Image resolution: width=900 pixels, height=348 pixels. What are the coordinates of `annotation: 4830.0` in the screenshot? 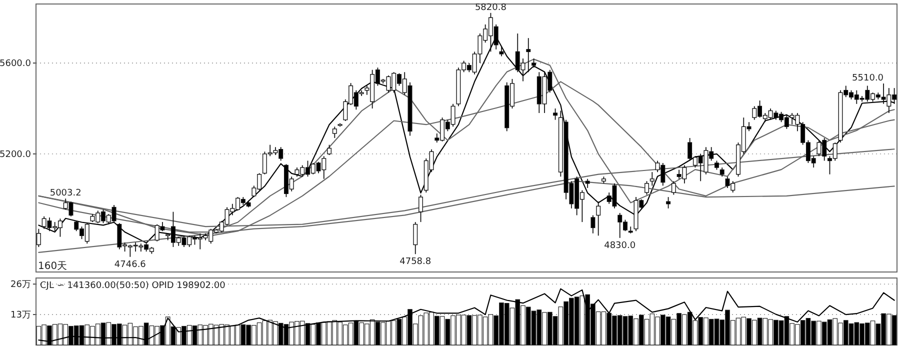 It's located at (620, 245).